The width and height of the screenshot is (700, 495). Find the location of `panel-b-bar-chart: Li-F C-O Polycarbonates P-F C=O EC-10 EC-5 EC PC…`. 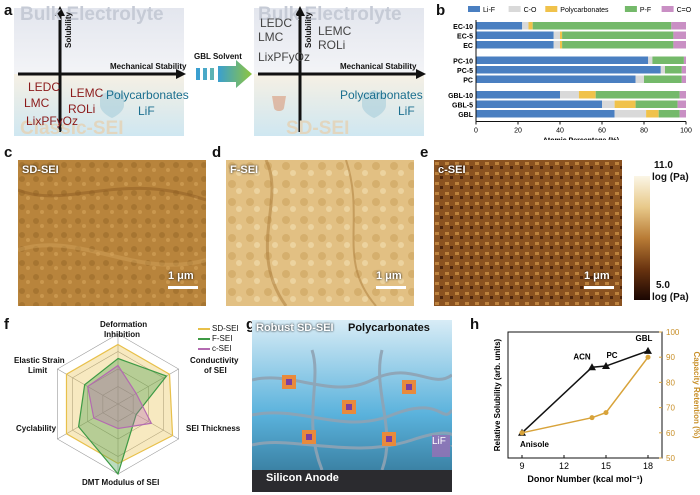

panel-b-bar-chart: Li-F C-O Polycarbonates P-F C=O EC-10 EC-5 EC PC… is located at coordinates (570, 73).